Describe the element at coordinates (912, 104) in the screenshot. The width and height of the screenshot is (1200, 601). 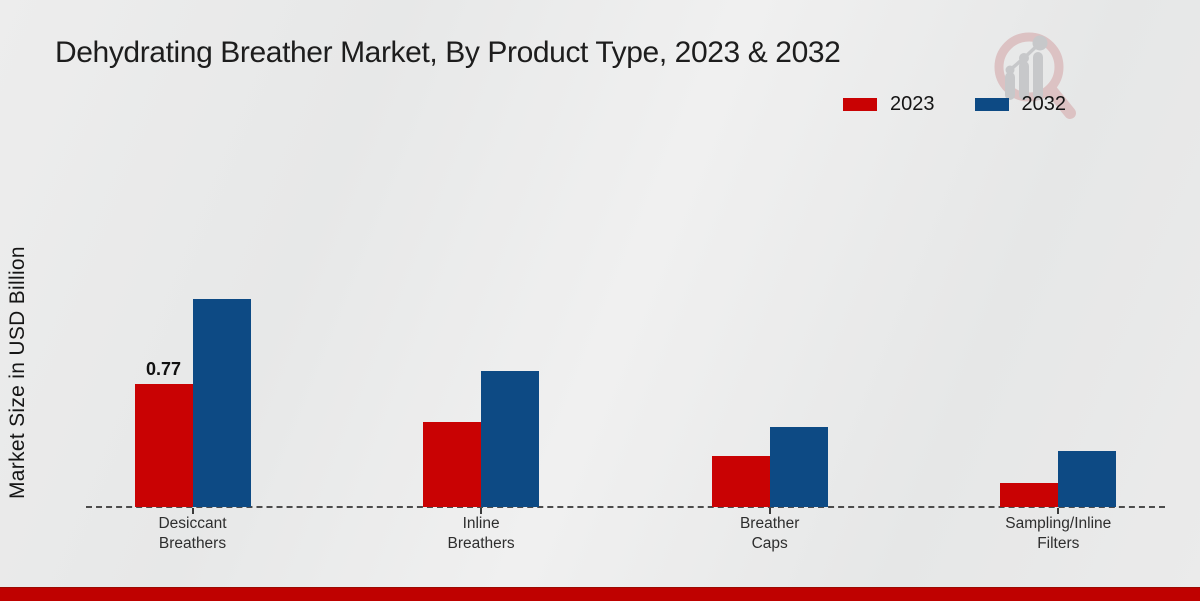
I see `legend-label-2023: 2023` at that location.